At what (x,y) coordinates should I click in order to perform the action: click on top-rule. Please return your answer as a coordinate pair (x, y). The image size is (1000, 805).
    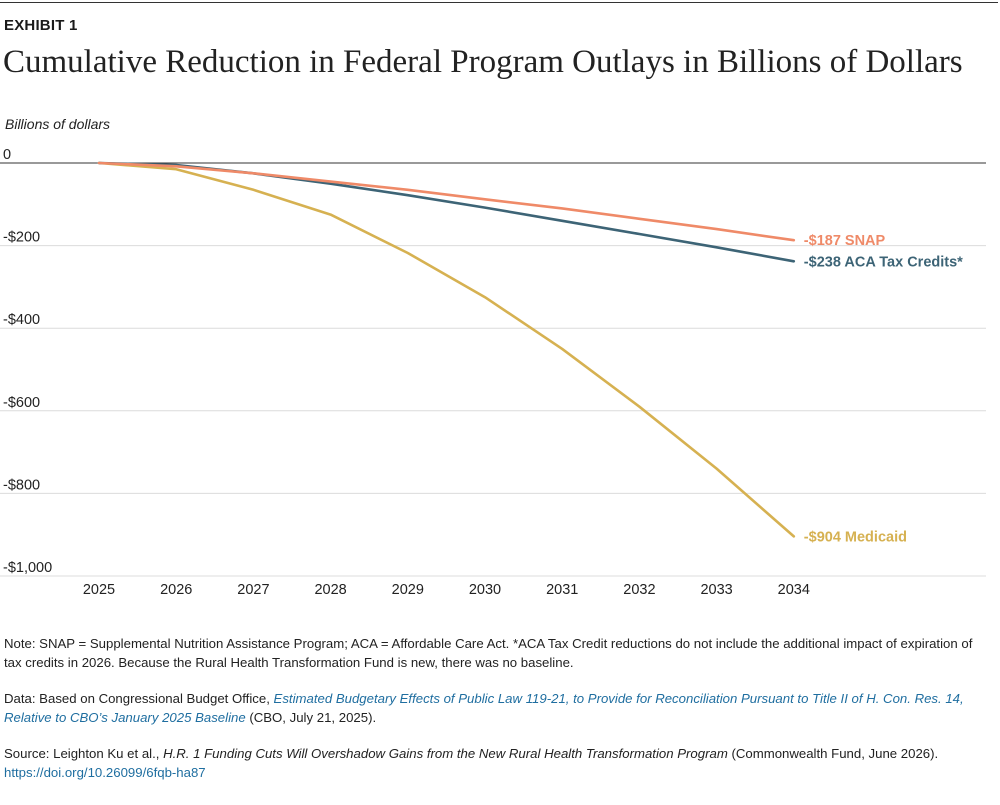
    Looking at the image, I should click on (499, 2).